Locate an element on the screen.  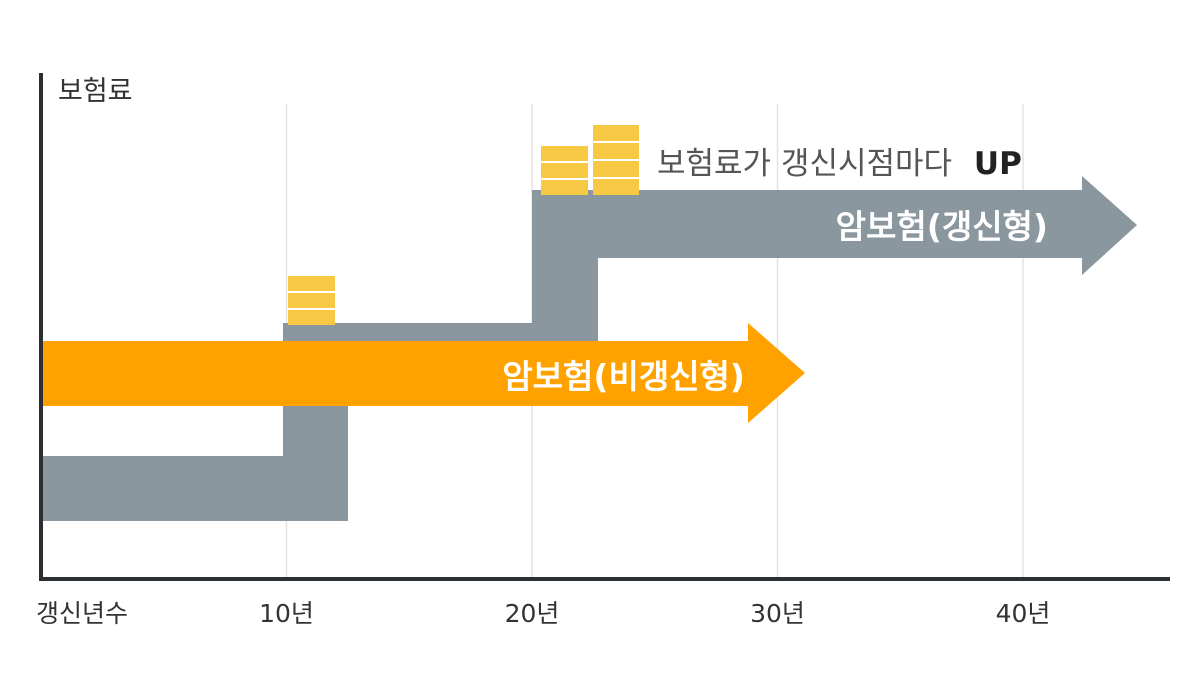
coin-stacks is located at coordinates (463, 225).